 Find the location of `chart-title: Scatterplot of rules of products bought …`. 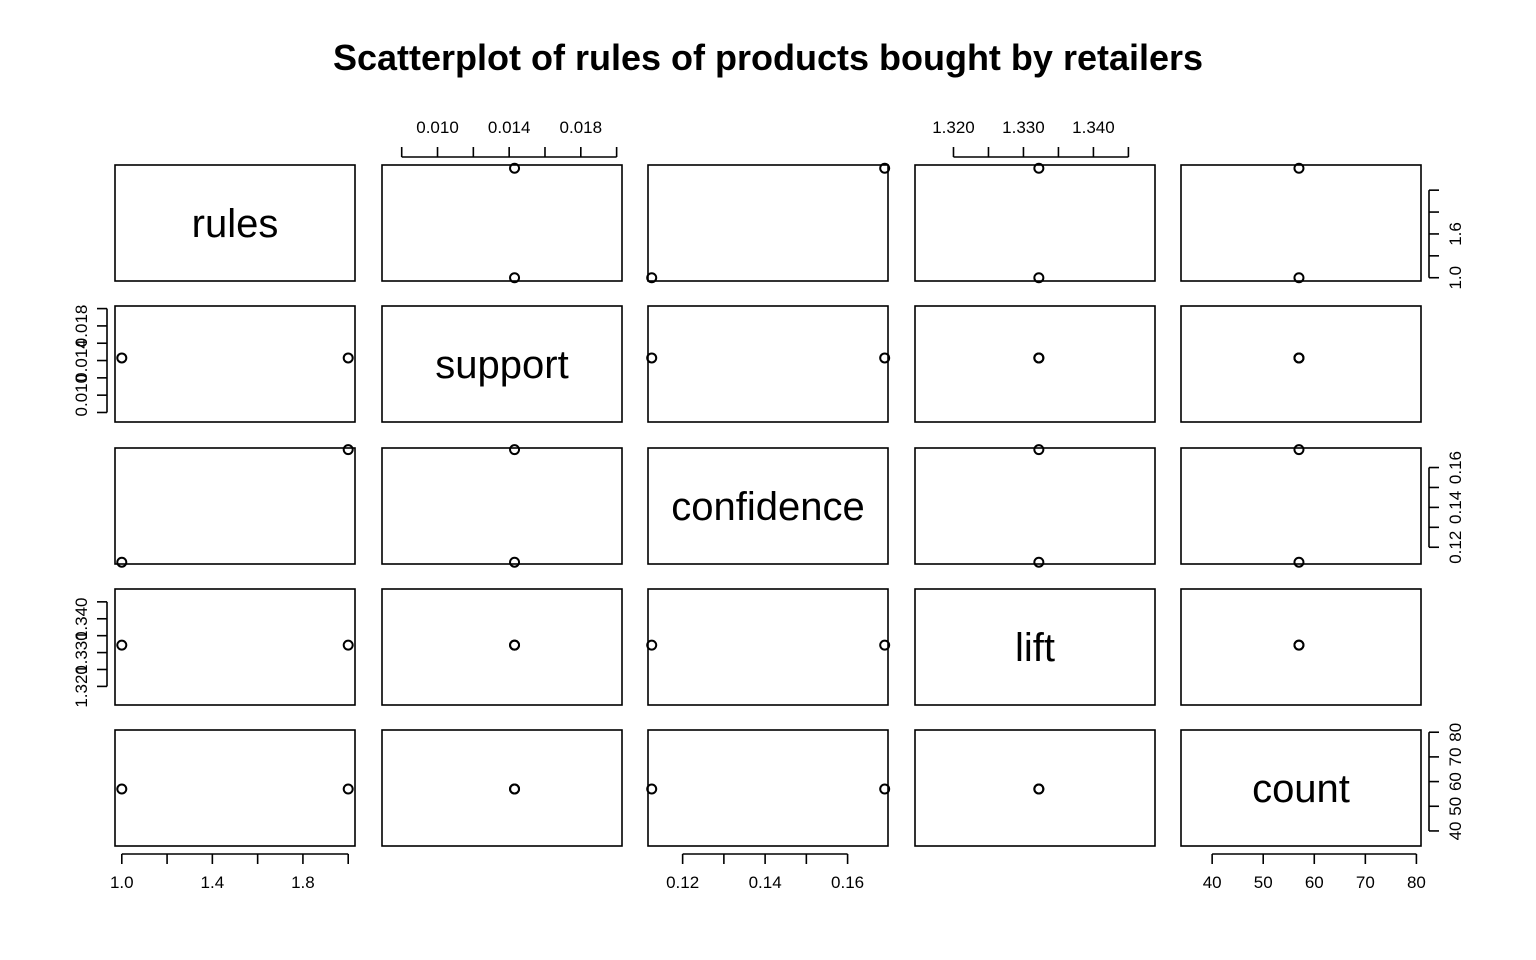

chart-title: Scatterplot of rules of products bought … is located at coordinates (768, 57).